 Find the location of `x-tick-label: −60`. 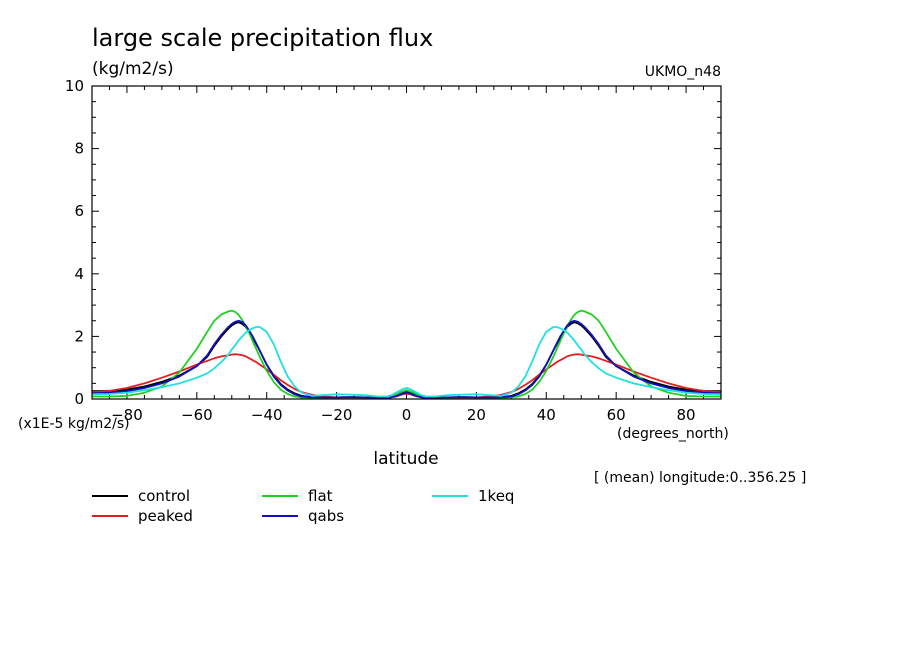

x-tick-label: −60 is located at coordinates (197, 415).